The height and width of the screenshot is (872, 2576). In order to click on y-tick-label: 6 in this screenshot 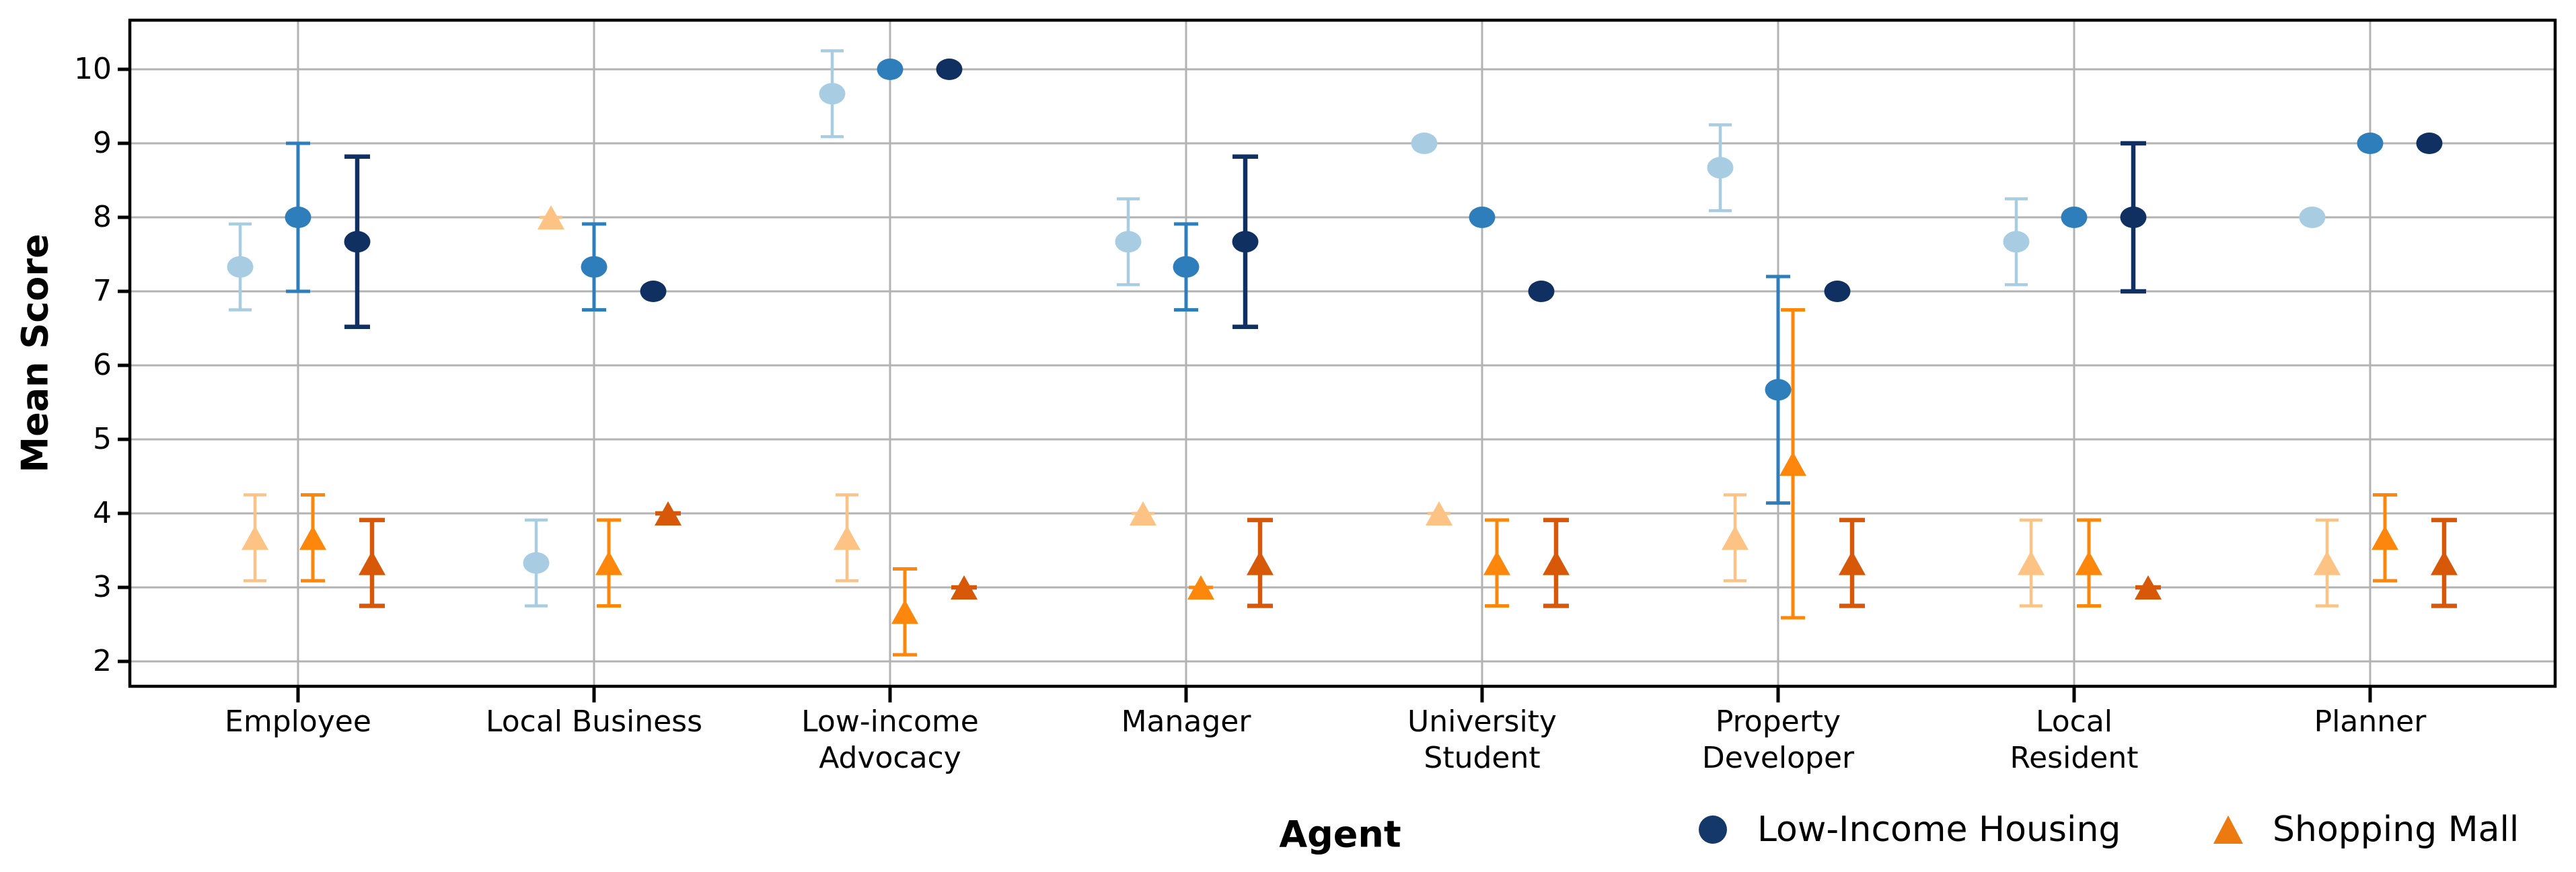, I will do `click(102, 365)`.